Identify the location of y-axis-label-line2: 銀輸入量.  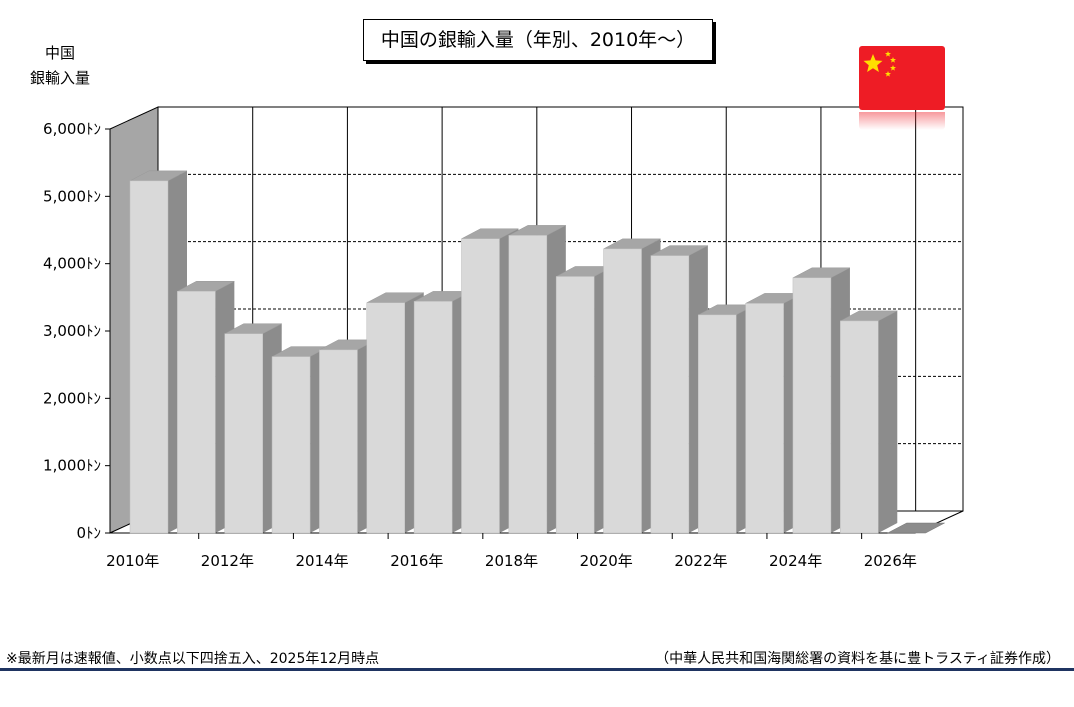
(59, 78).